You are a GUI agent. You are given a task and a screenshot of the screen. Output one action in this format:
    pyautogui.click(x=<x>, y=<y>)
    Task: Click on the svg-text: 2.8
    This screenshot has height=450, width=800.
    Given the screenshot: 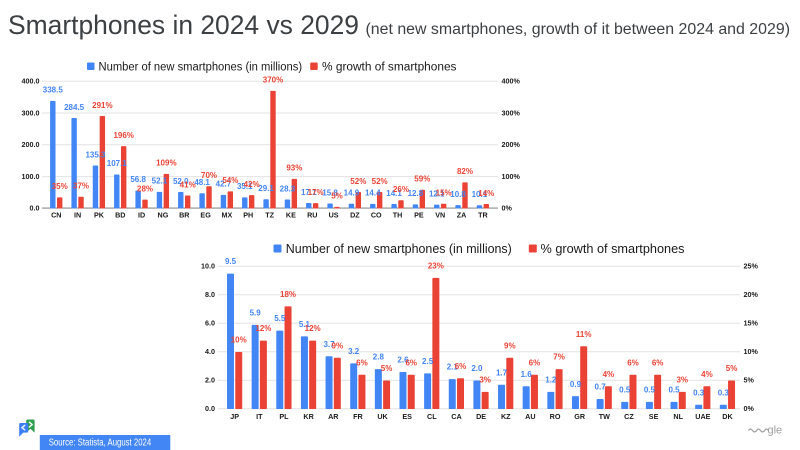 What is the action you would take?
    pyautogui.click(x=379, y=357)
    